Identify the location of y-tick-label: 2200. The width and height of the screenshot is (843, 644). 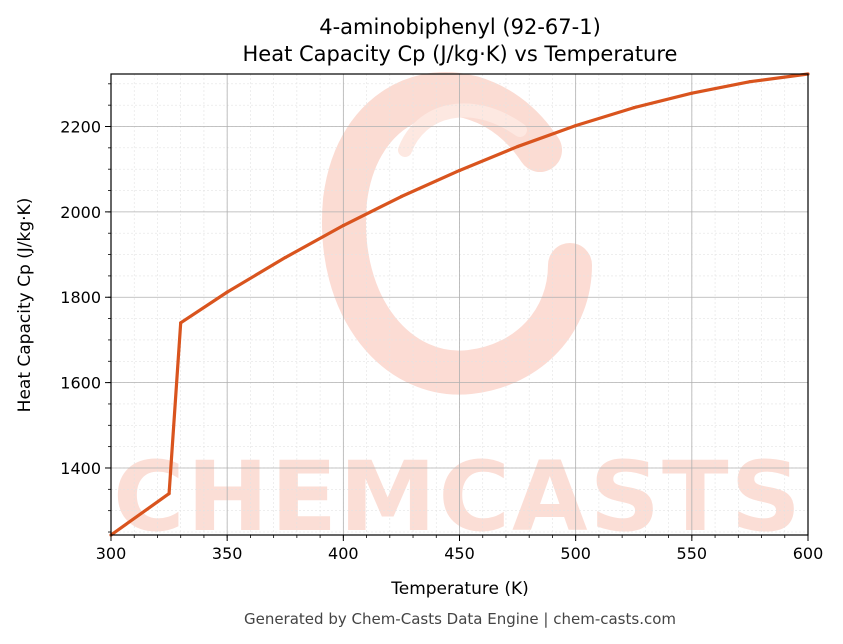
(80, 127).